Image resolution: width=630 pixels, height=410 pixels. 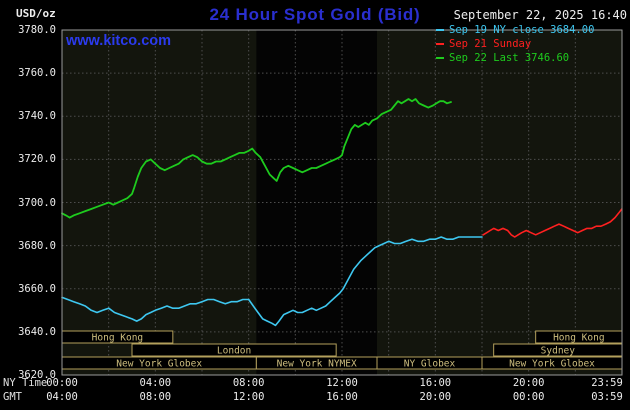 What do you see at coordinates (36, 13) in the screenshot?
I see `y-axis-units-label: USD/oz` at bounding box center [36, 13].